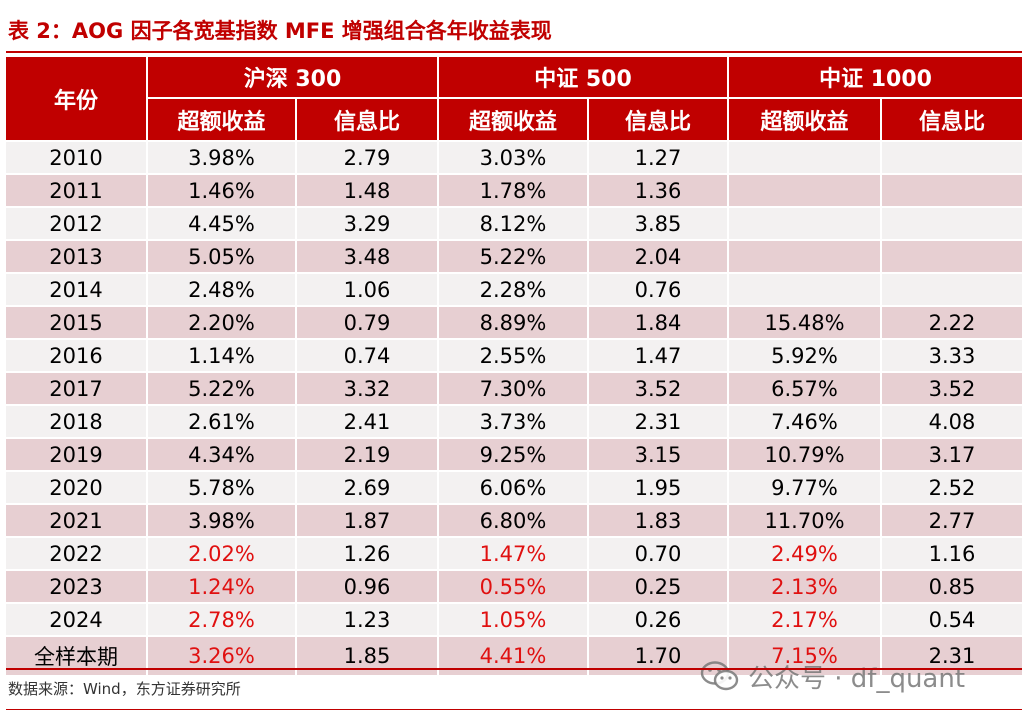 Image resolution: width=1027 pixels, height=717 pixels. What do you see at coordinates (367, 521) in the screenshot?
I see `cell-hs300-ir: 1.87` at bounding box center [367, 521].